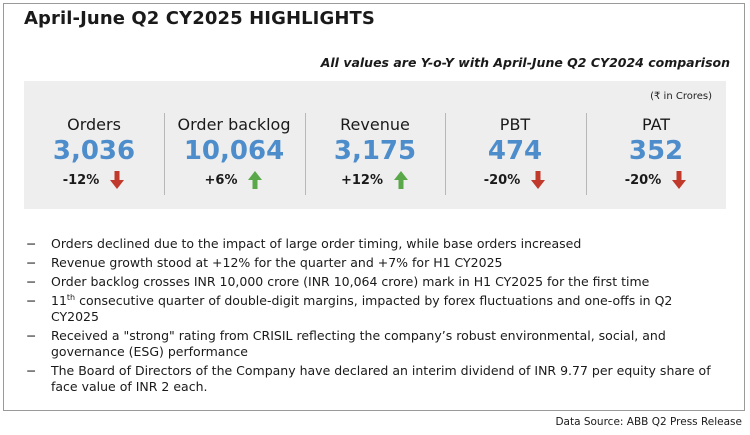  Describe the element at coordinates (94, 124) in the screenshot. I see `kpi-label: Orders` at that location.